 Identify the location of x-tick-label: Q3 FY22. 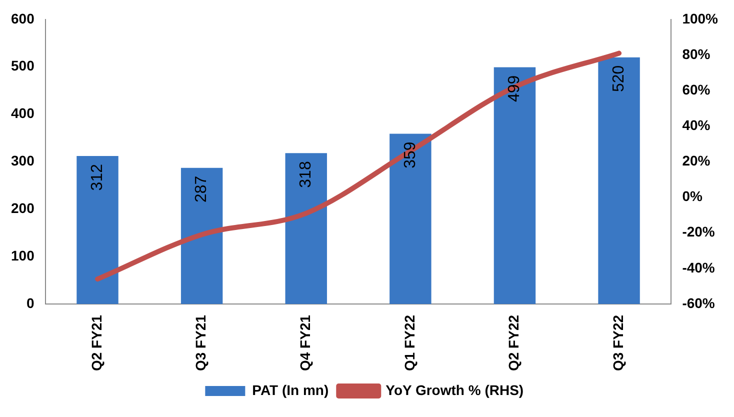
(618, 343).